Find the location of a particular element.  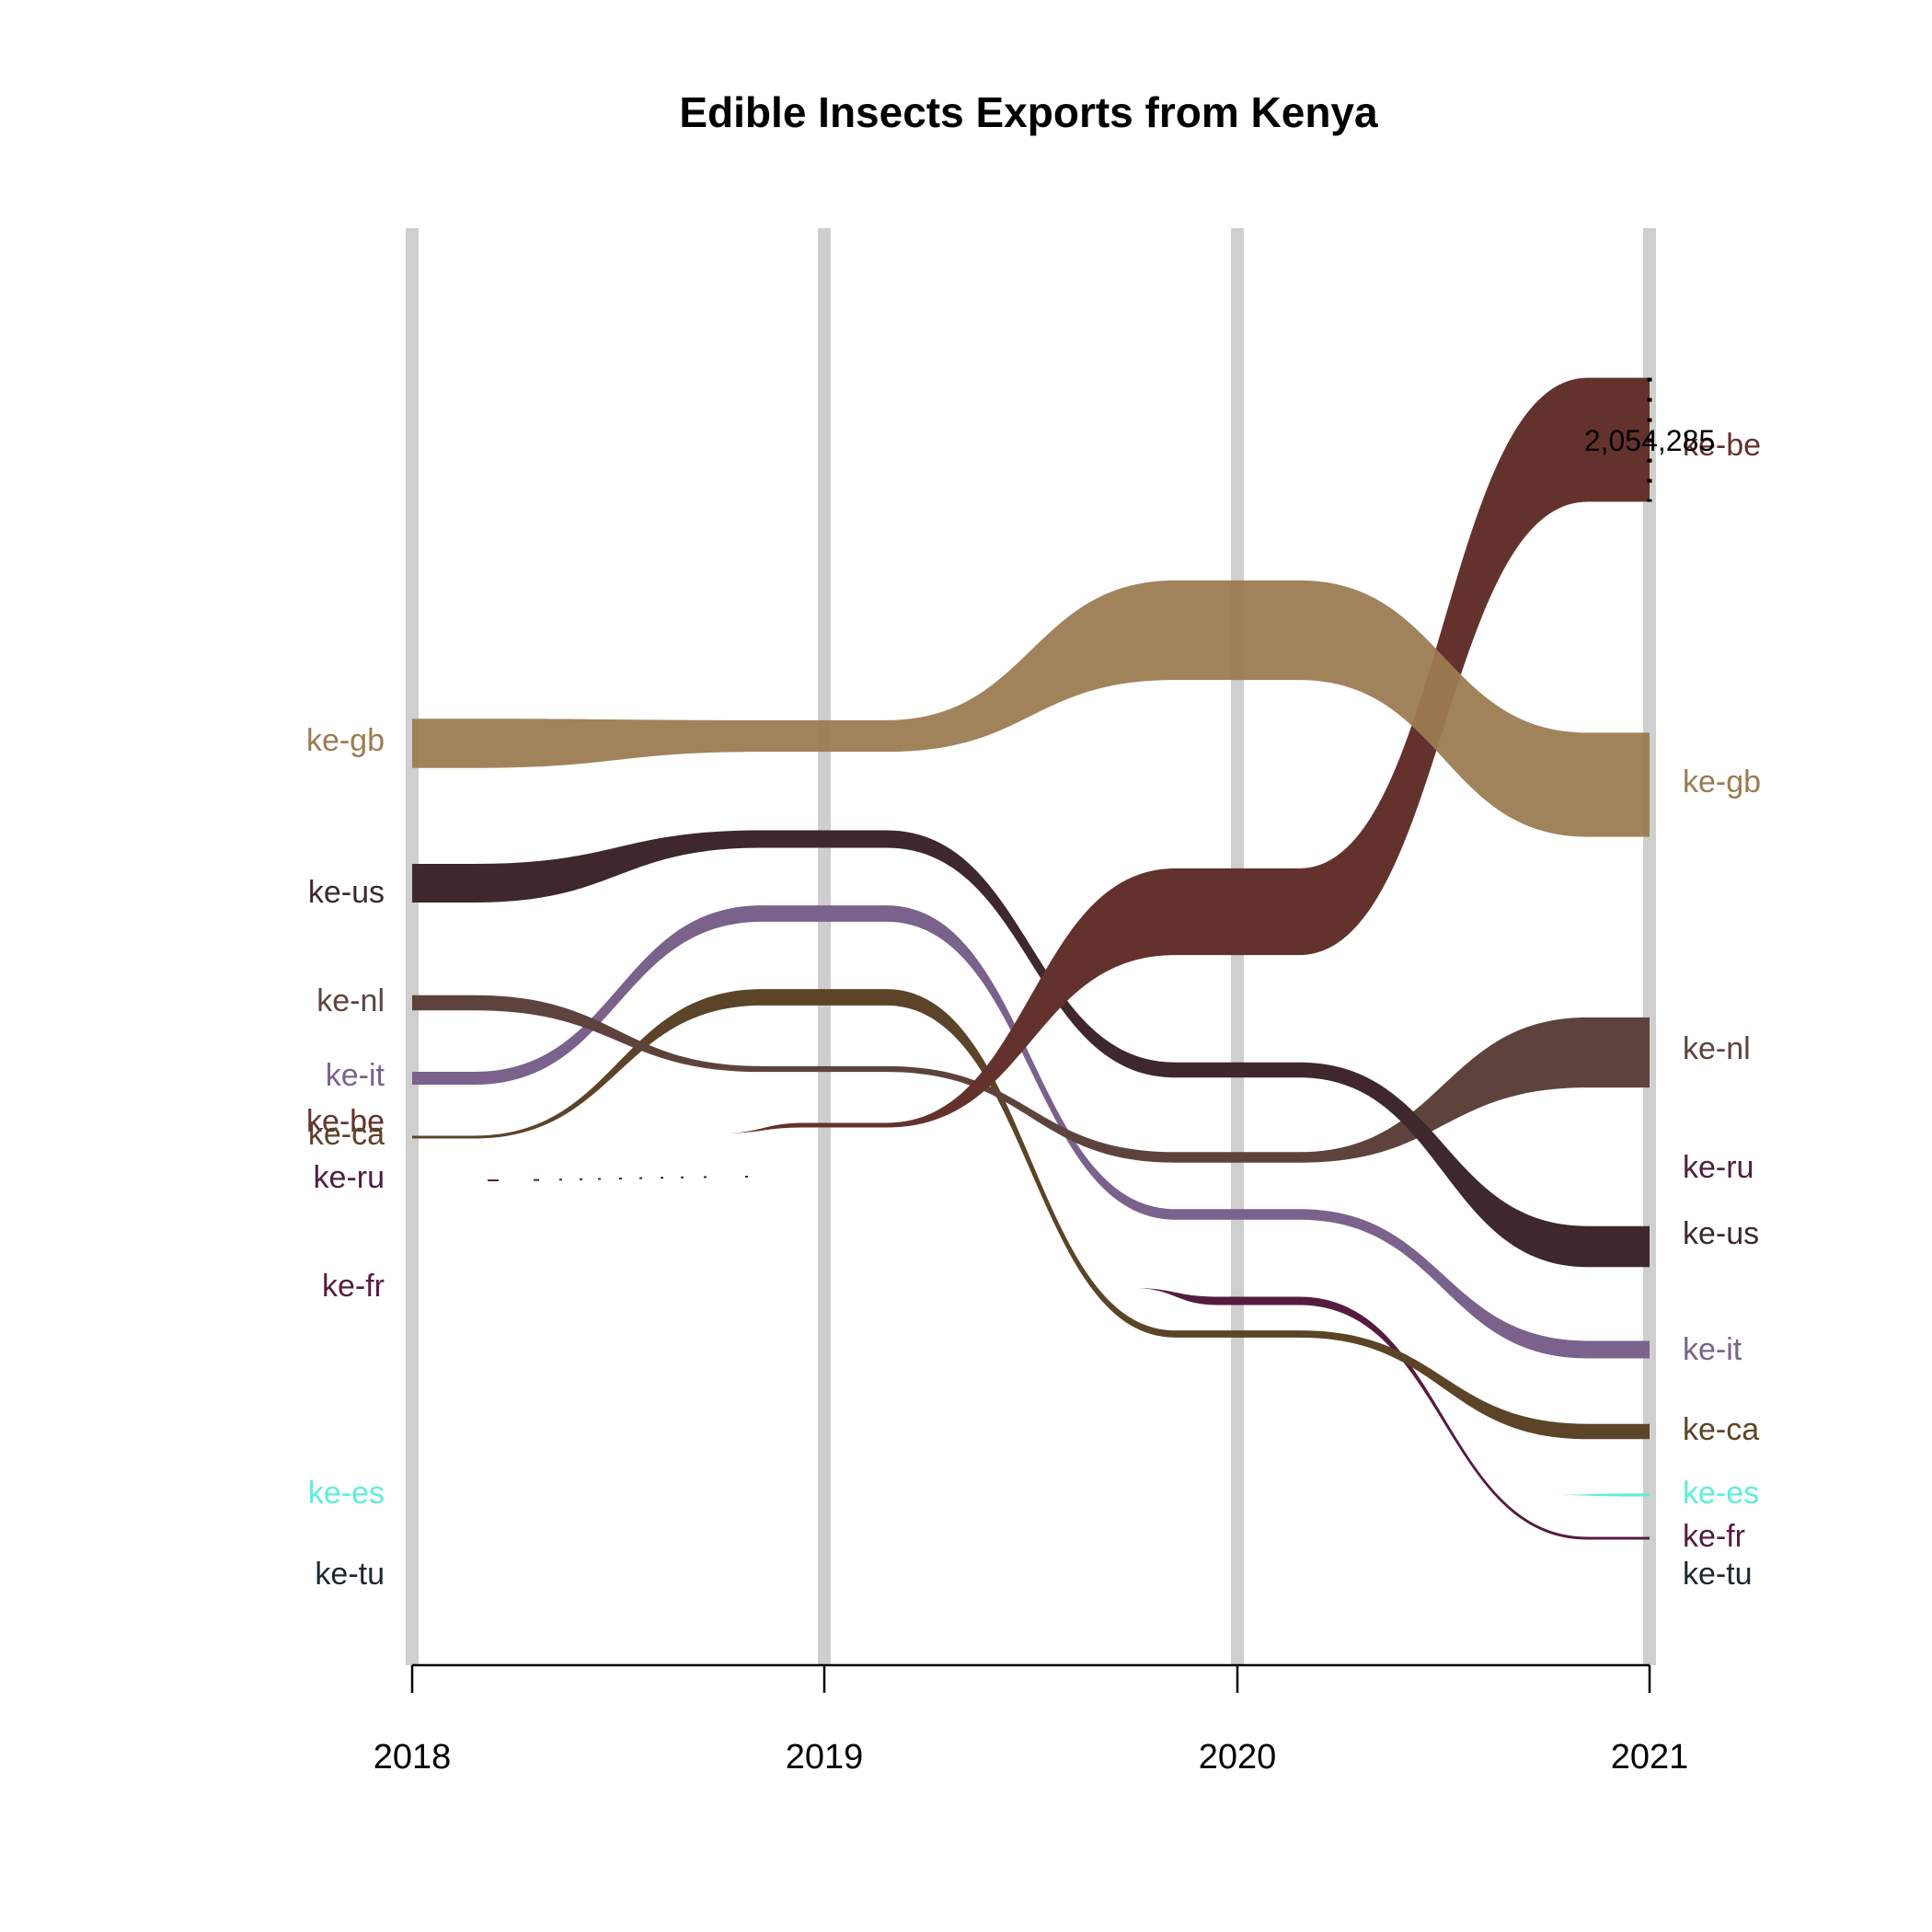

right-label-ke-it: ke-it is located at coordinates (1712, 1349).